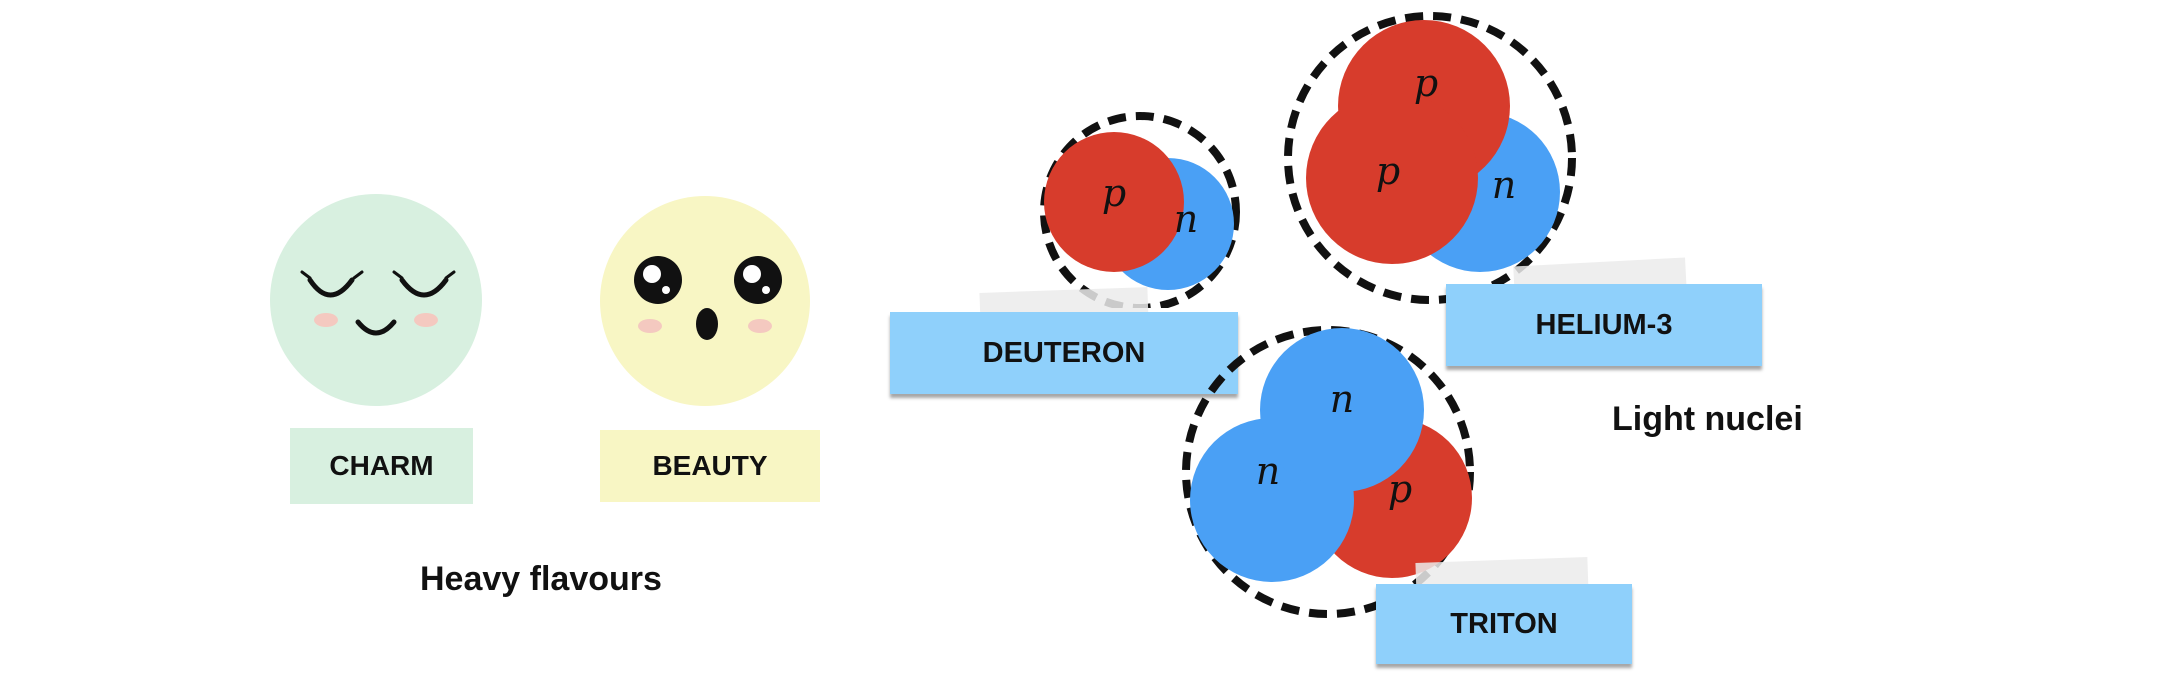 This screenshot has height=678, width=2162. I want to click on helium3-boundary, so click(1430, 158).